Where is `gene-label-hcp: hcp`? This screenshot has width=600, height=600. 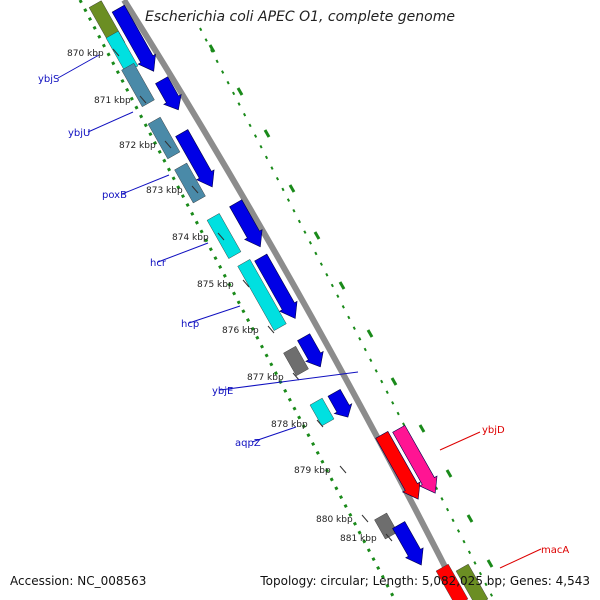
gene-label-hcp: hcp is located at coordinates (190, 324).